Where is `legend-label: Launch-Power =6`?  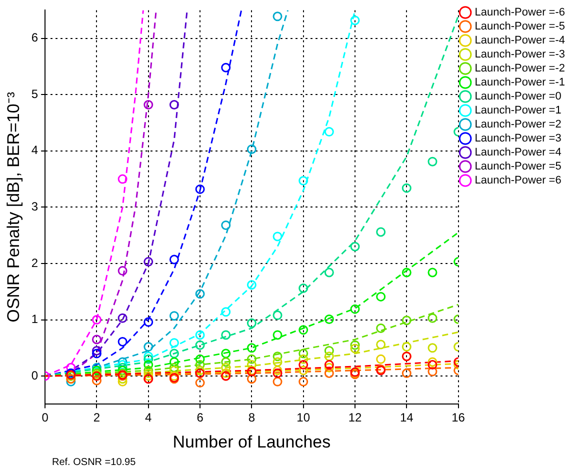 legend-label: Launch-Power =6 is located at coordinates (518, 180).